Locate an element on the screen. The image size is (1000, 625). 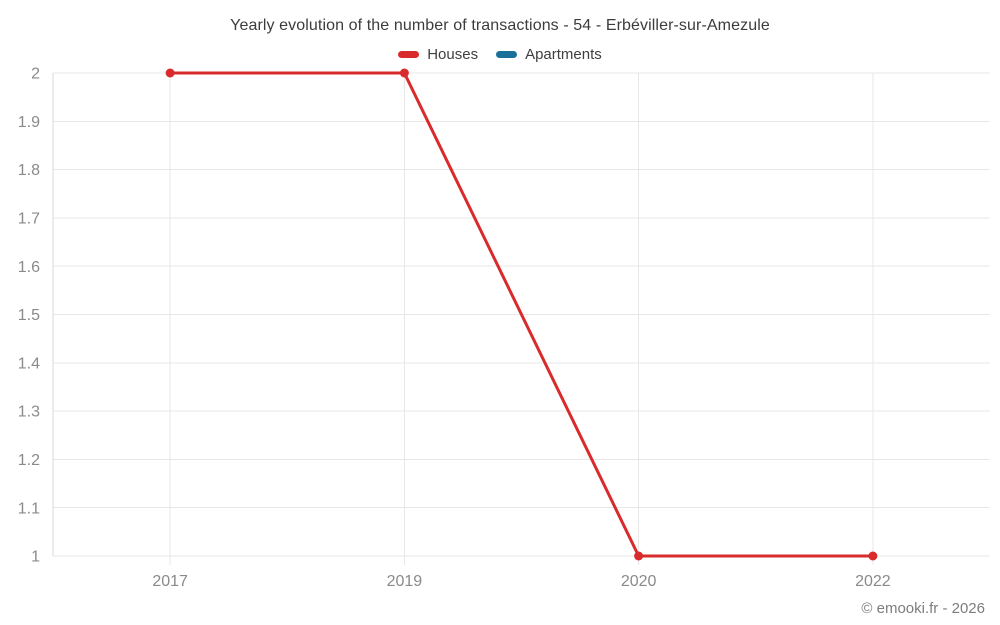
y-axis-tick-label: 1.6 is located at coordinates (29, 267).